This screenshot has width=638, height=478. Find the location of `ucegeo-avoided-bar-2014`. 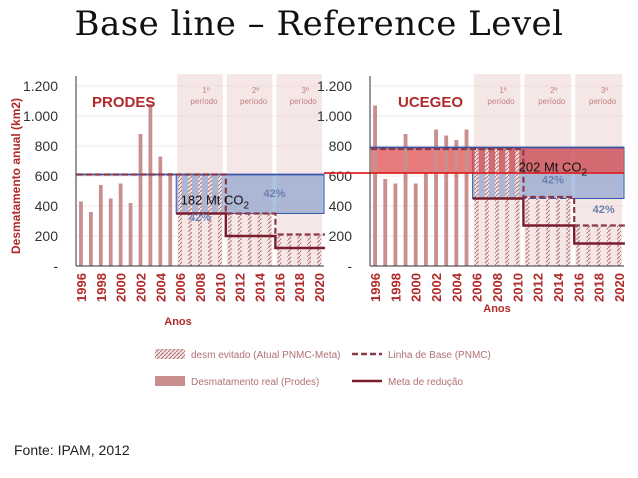

ucegeo-avoided-bar-2014 is located at coordinates (558, 231).